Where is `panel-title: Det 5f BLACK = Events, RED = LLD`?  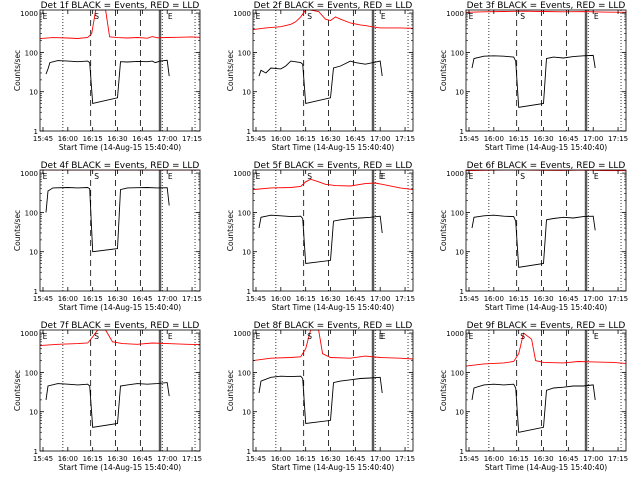 panel-title: Det 5f BLACK = Events, RED = LLD is located at coordinates (333, 166).